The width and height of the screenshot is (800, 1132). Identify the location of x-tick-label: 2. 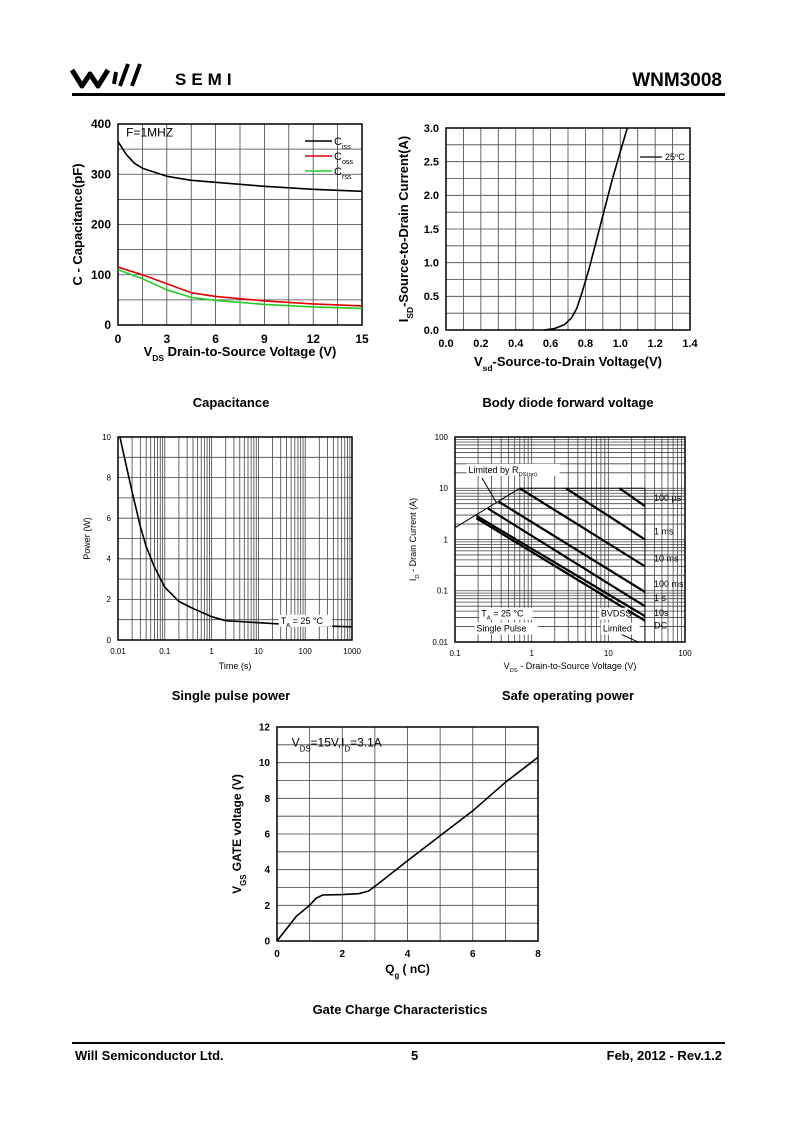
(342, 954).